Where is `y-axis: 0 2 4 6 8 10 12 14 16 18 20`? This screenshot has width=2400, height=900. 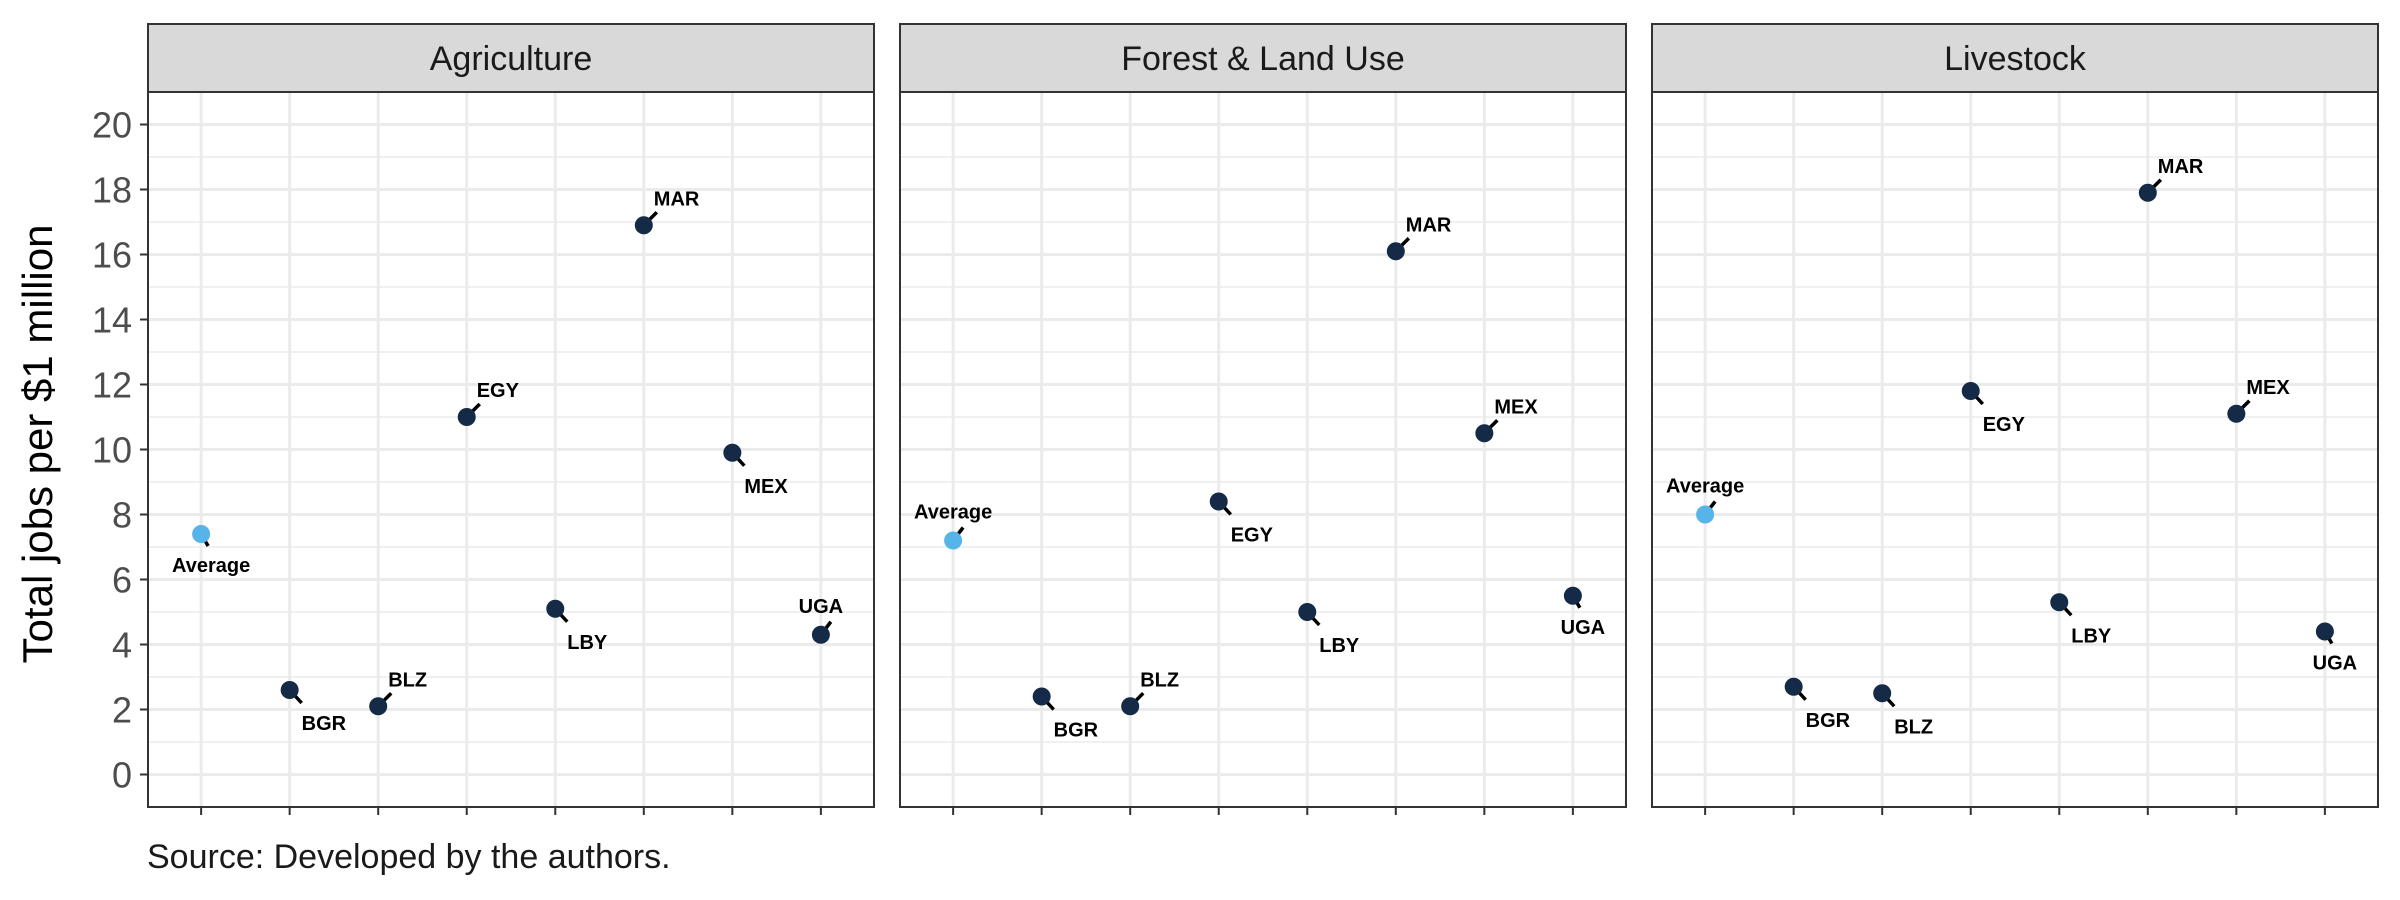 y-axis: 0 2 4 6 8 10 12 14 16 18 20 is located at coordinates (120, 450).